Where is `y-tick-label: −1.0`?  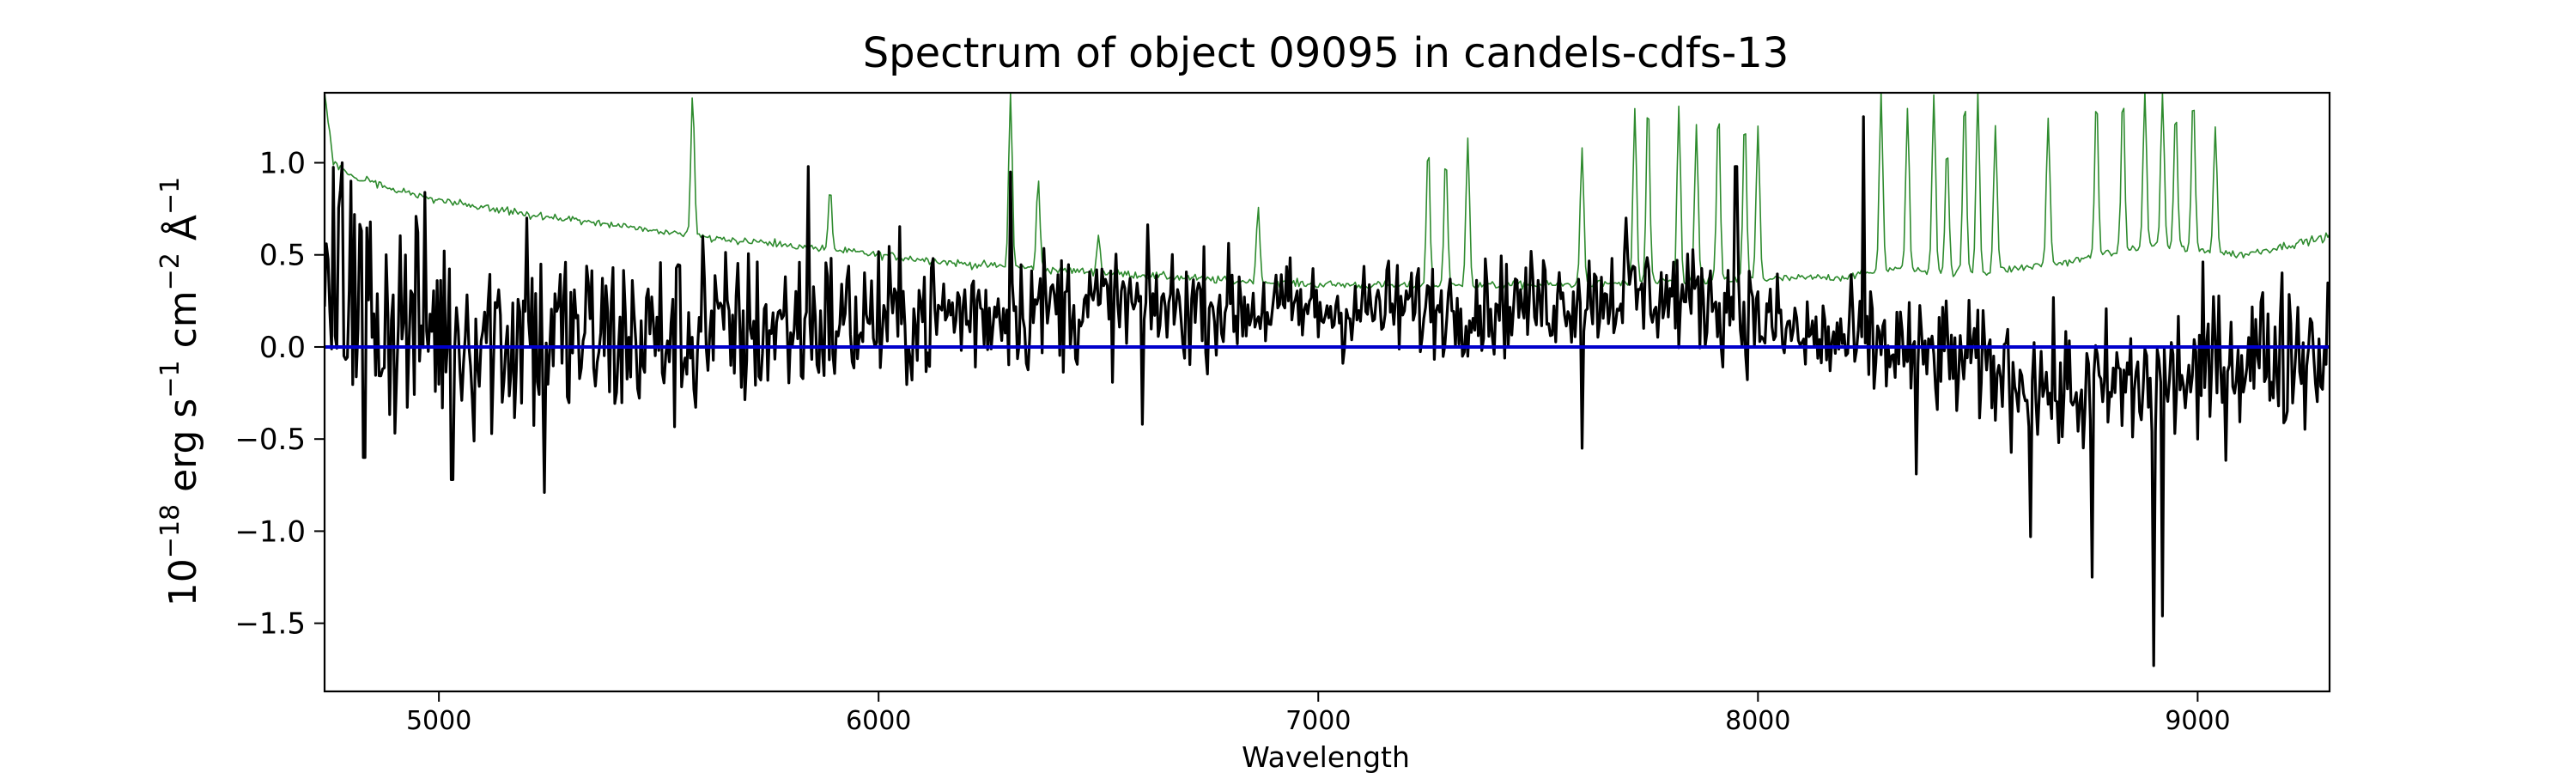
y-tick-label: −1.0 is located at coordinates (270, 531).